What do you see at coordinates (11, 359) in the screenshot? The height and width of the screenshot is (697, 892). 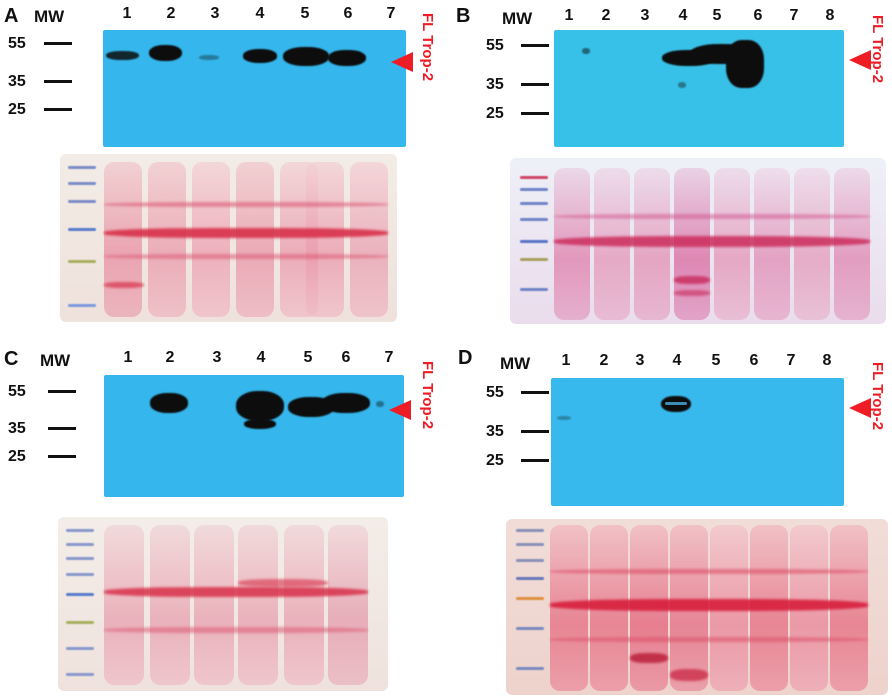 I see `panel-letter: C` at bounding box center [11, 359].